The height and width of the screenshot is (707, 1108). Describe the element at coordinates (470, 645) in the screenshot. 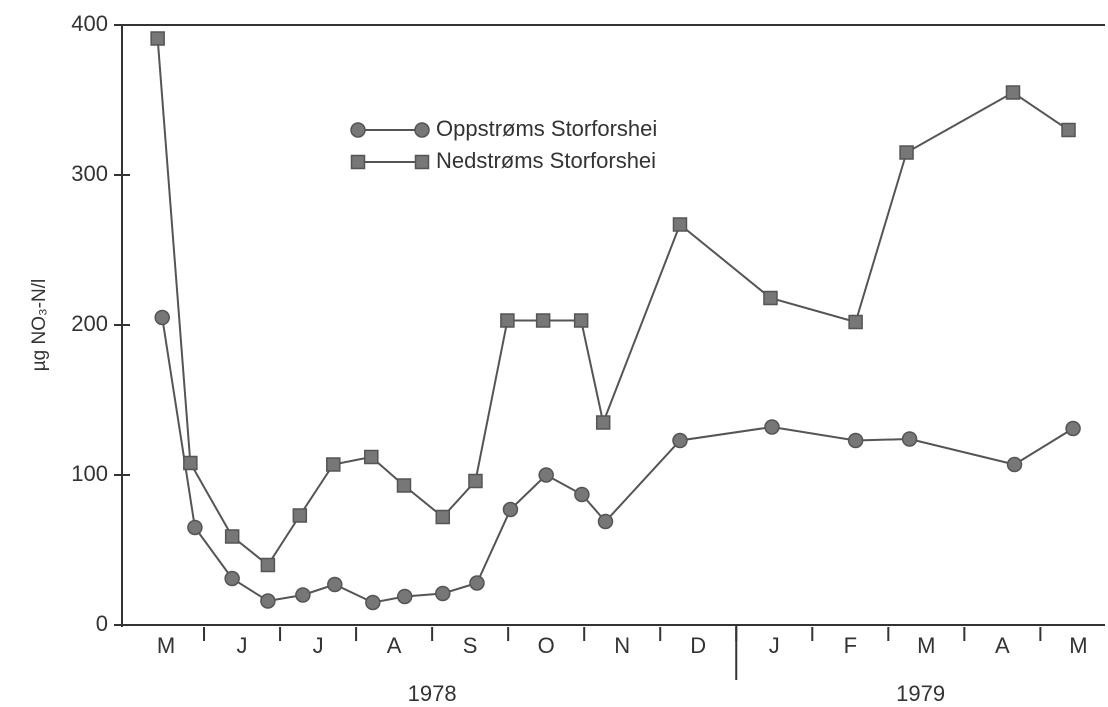

I see `x-tick-label: S` at that location.